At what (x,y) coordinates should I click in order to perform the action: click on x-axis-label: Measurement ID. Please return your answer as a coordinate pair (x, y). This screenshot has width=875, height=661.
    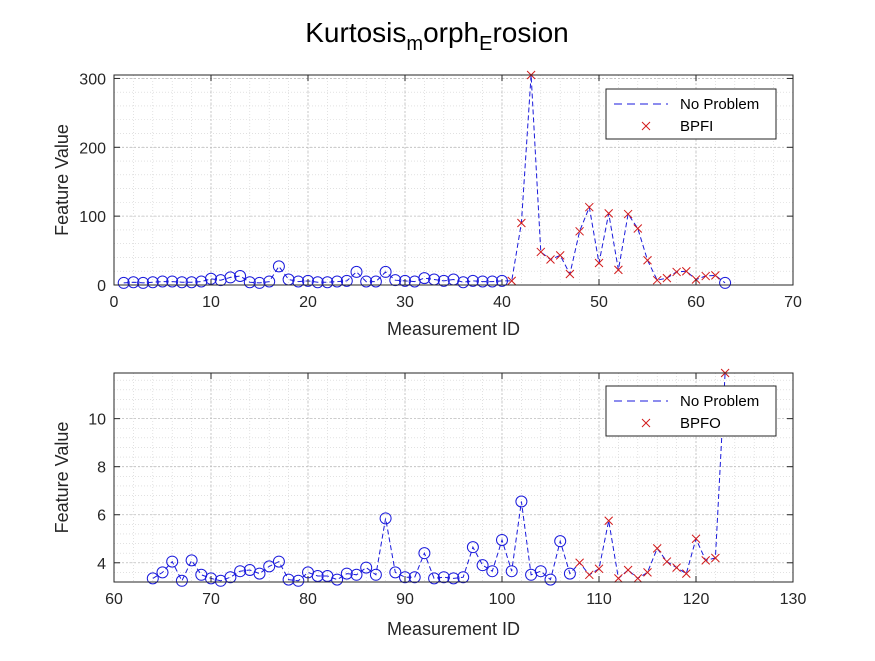
    Looking at the image, I should click on (453, 329).